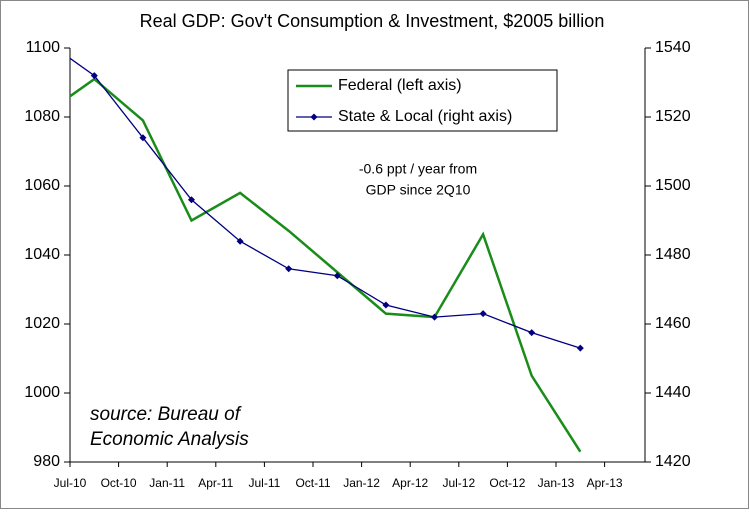 The image size is (750, 515). I want to click on y-tick-label: 1020, so click(42, 323).